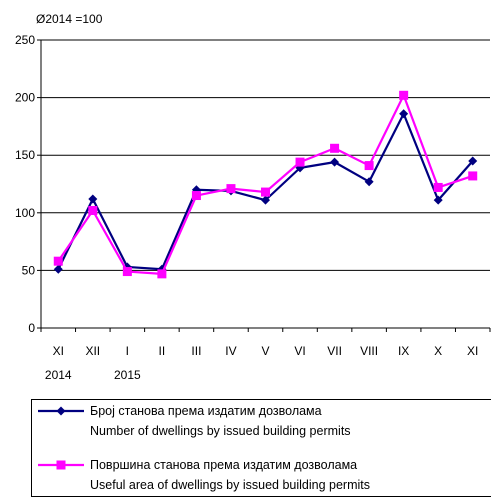  Describe the element at coordinates (230, 351) in the screenshot. I see `x-tick-label: IV` at that location.